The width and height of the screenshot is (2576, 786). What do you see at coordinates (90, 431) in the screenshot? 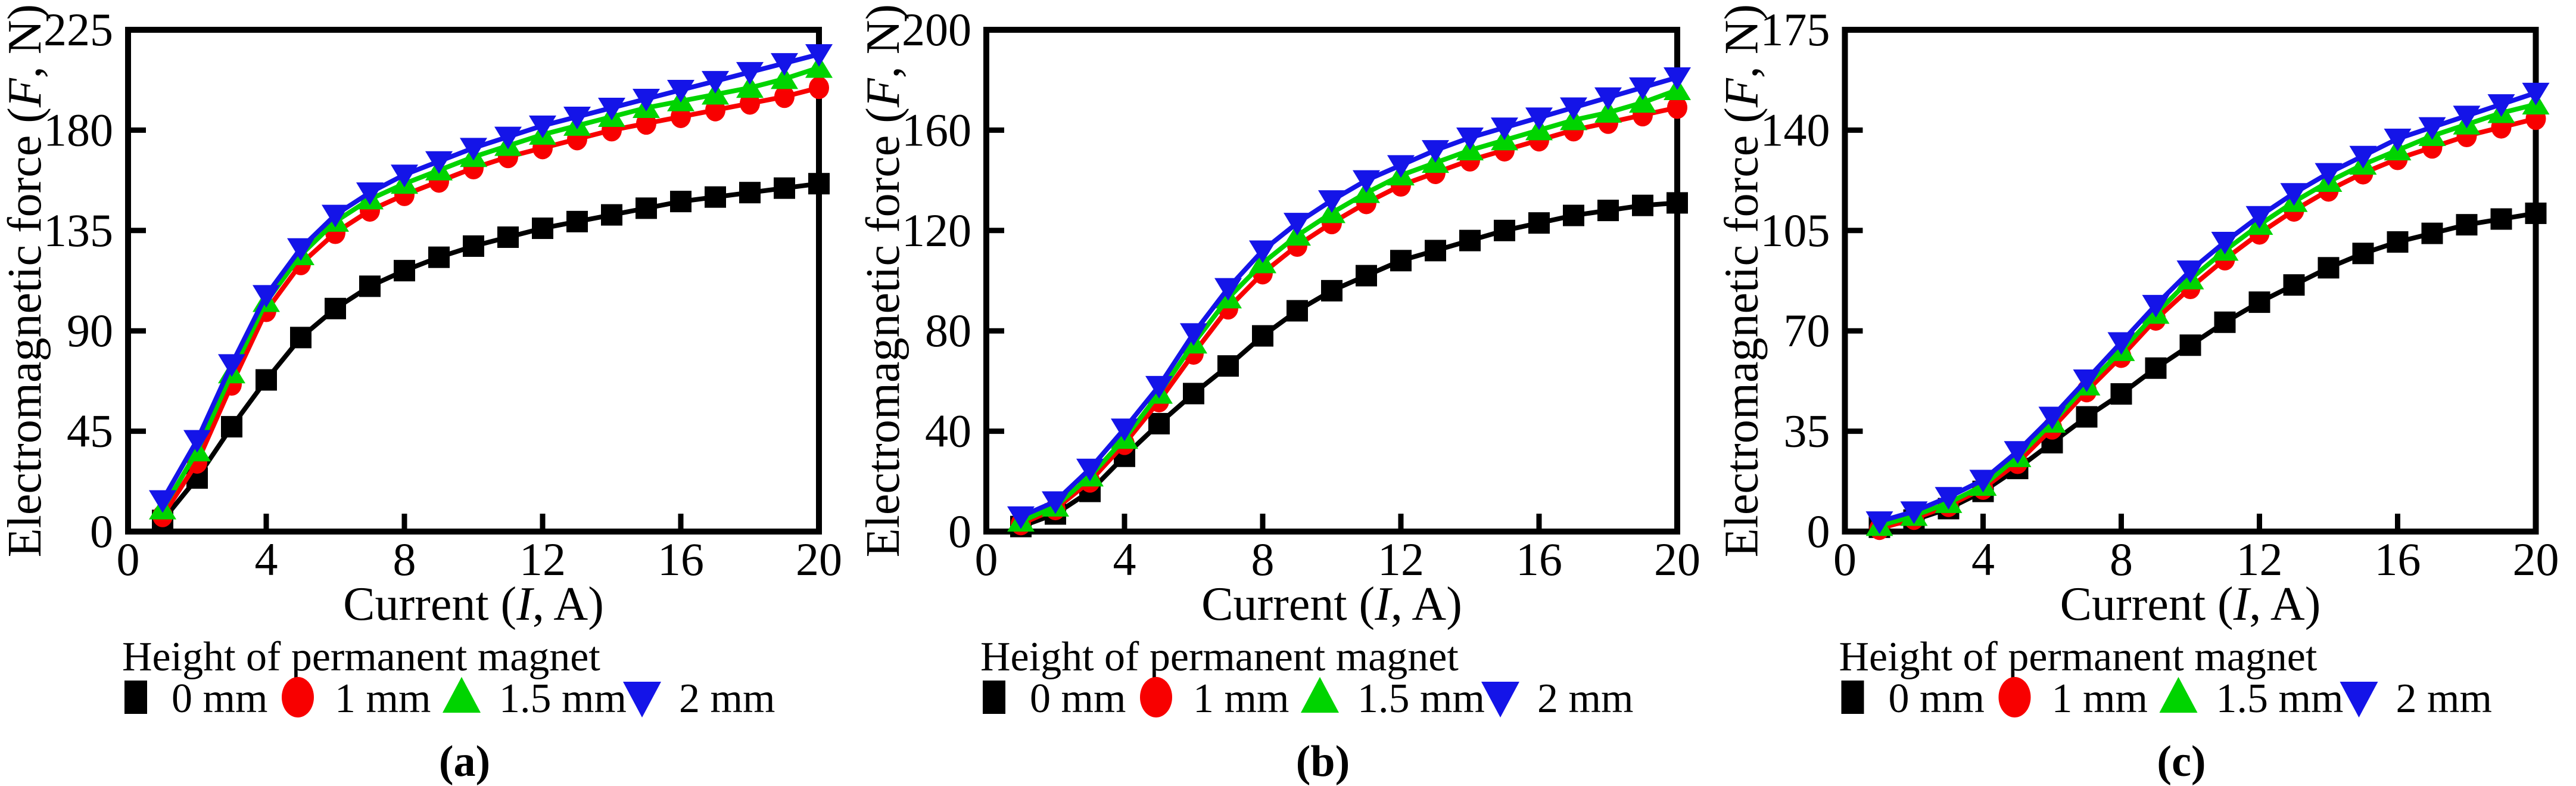
I see `y-tick-label: 45` at bounding box center [90, 431].